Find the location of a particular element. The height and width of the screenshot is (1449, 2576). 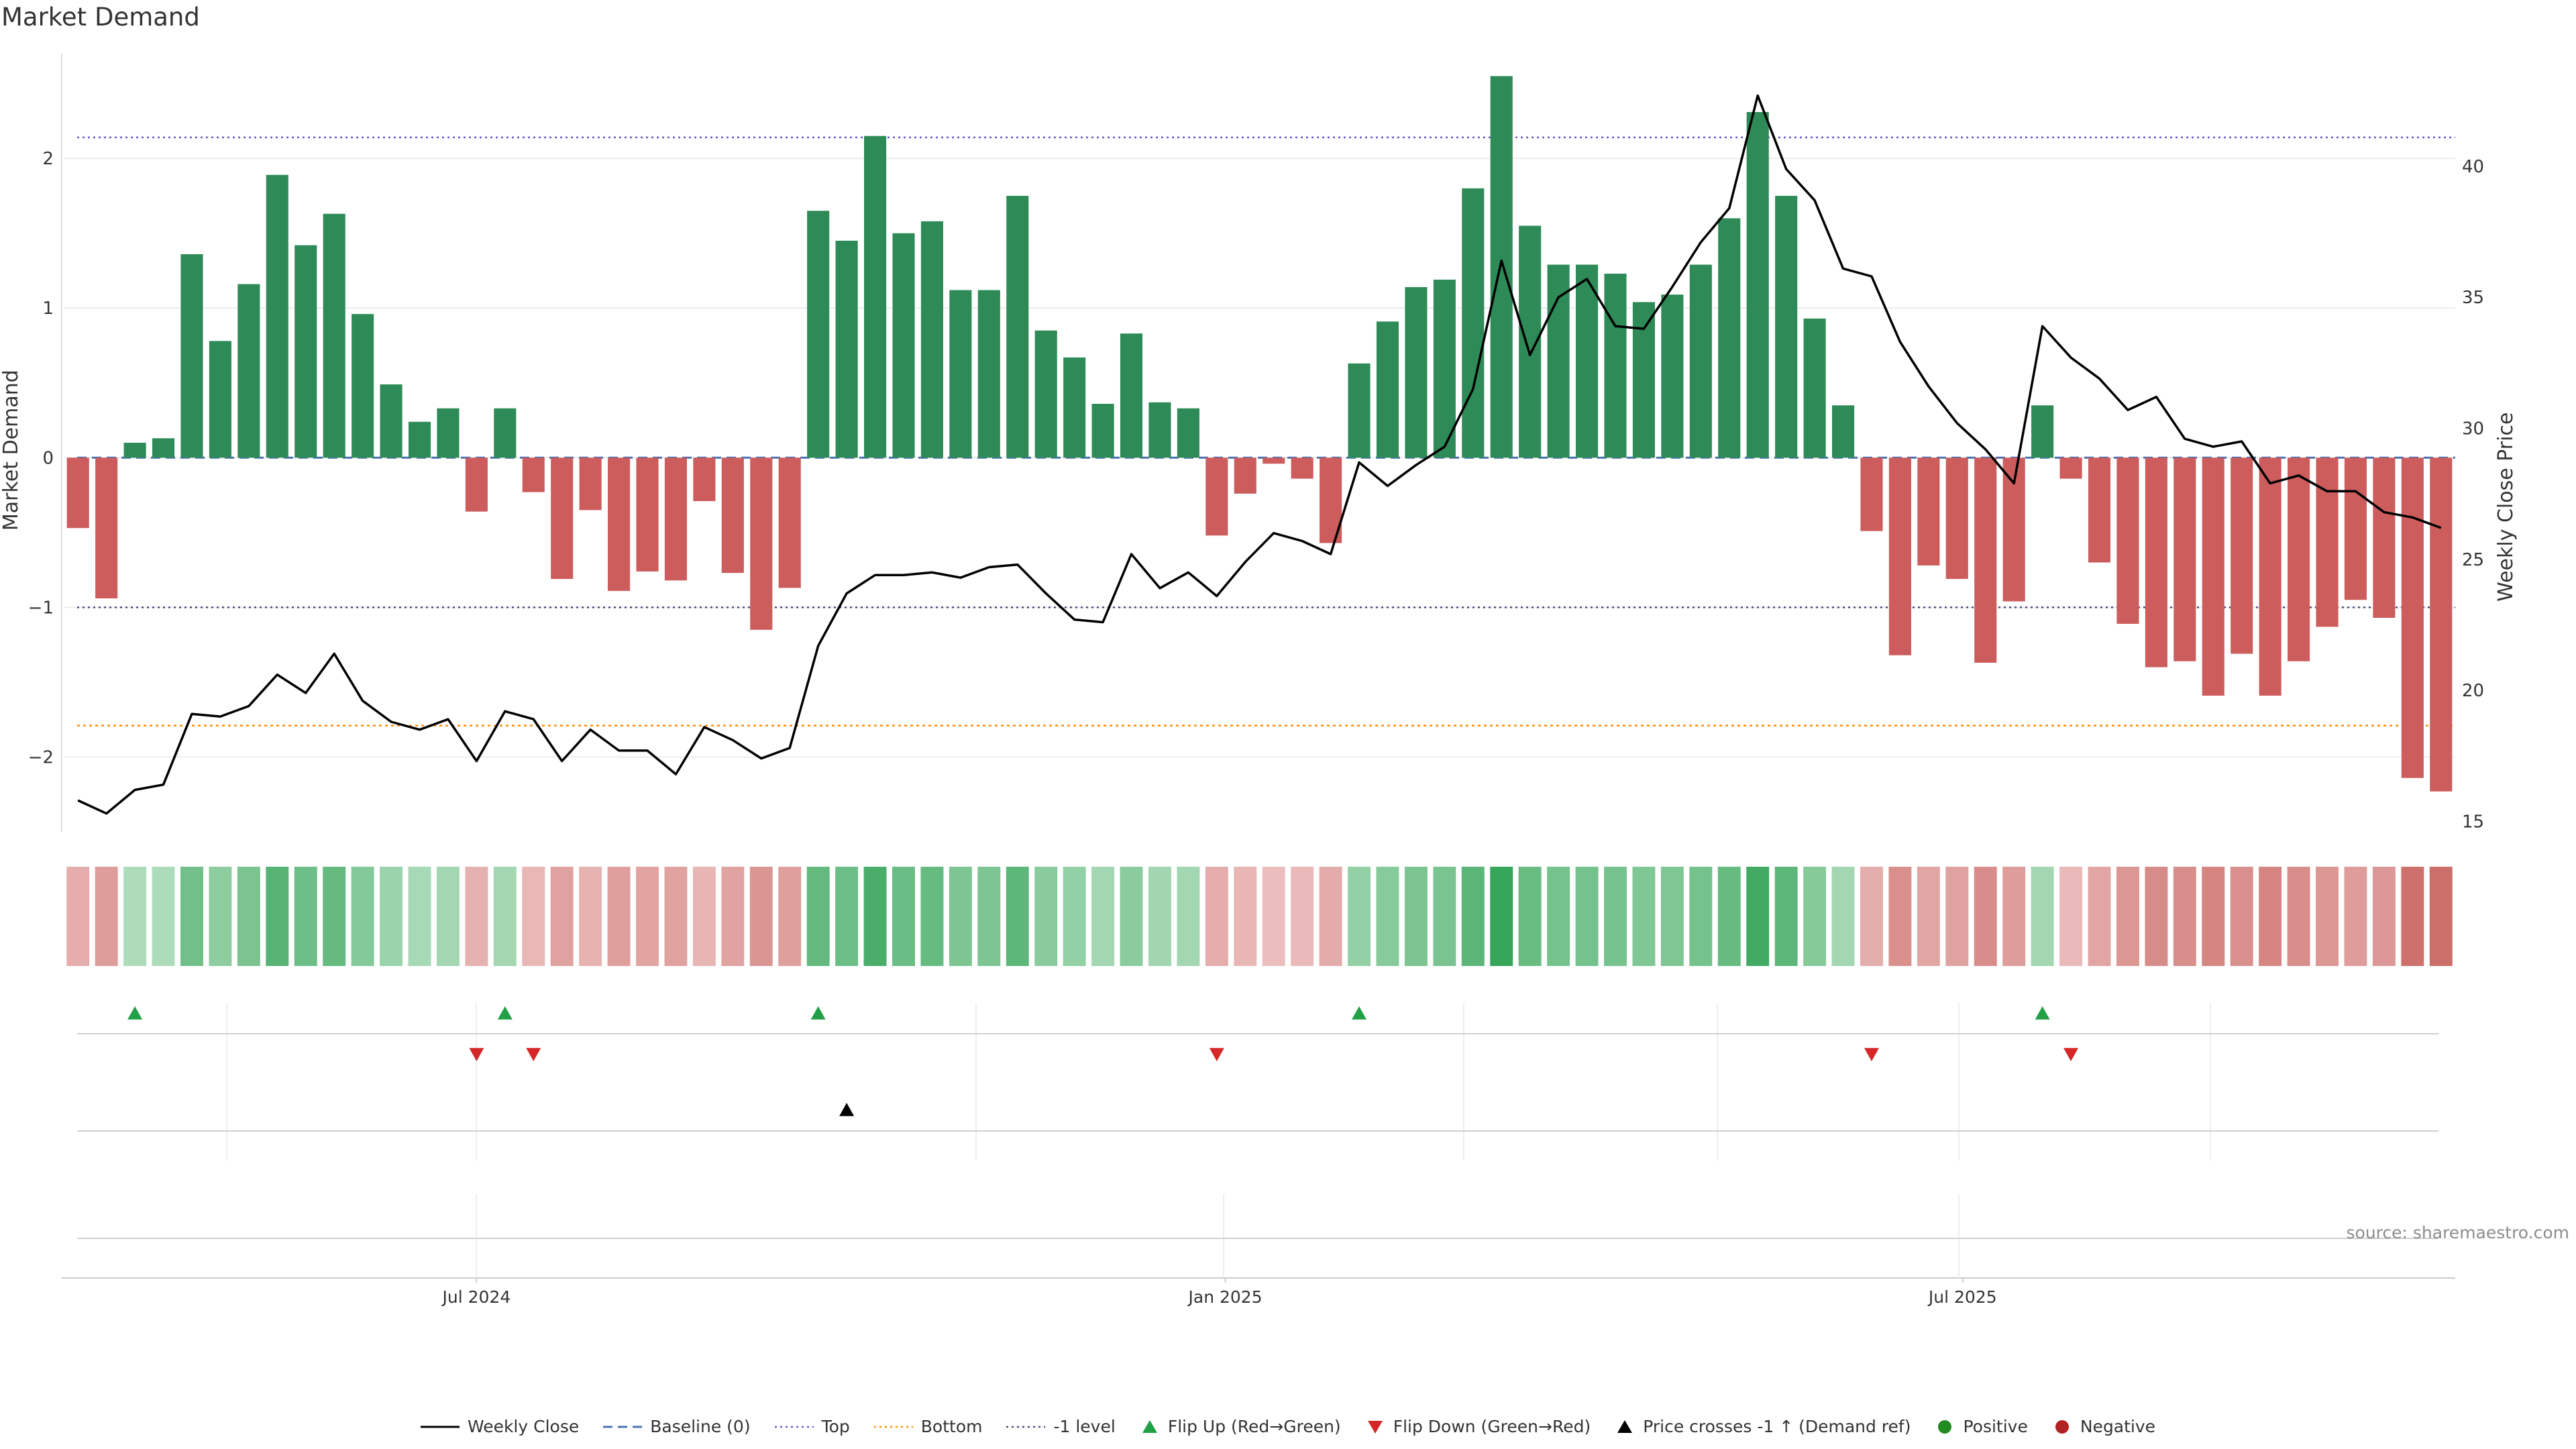

legend-symbol-dash-icon is located at coordinates (623, 1427).